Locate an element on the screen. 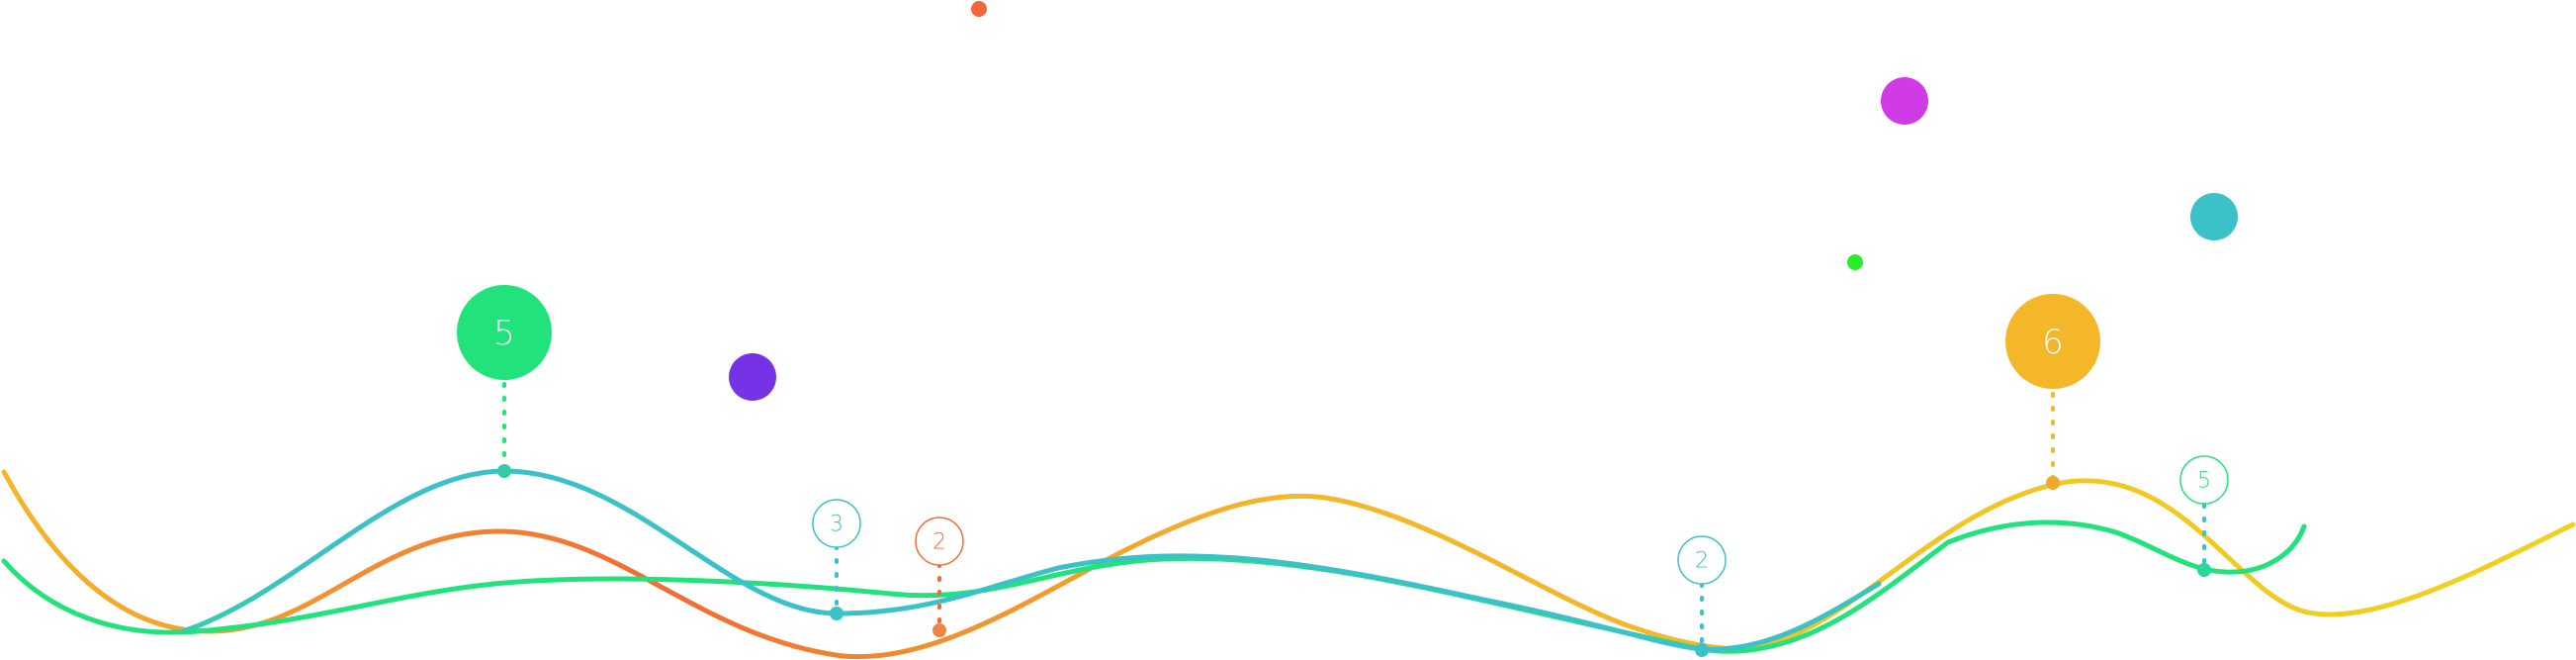 This screenshot has height=660, width=2576. marker-bubble-right-5: 5 is located at coordinates (2204, 480).